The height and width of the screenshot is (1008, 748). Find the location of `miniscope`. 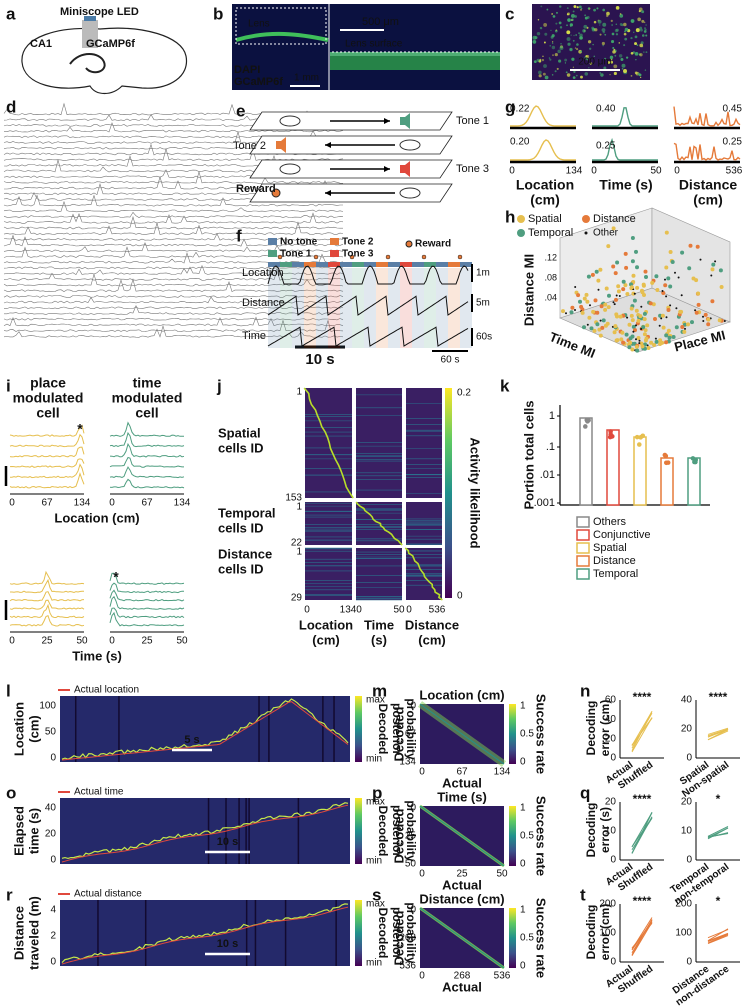

miniscope is located at coordinates (90, 34).